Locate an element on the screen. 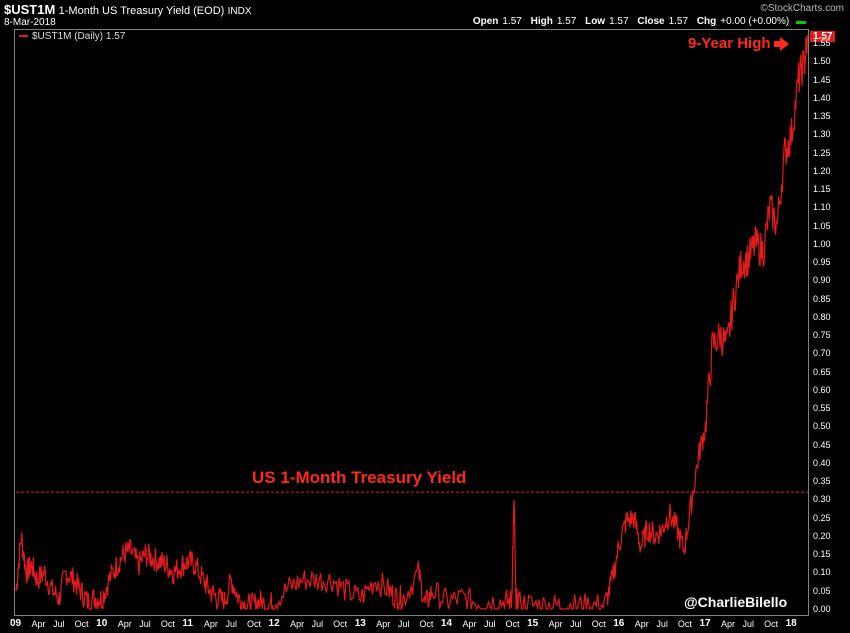 The width and height of the screenshot is (850, 633). legend-label: $UST1M (Daily) 1.57 is located at coordinates (79, 36).